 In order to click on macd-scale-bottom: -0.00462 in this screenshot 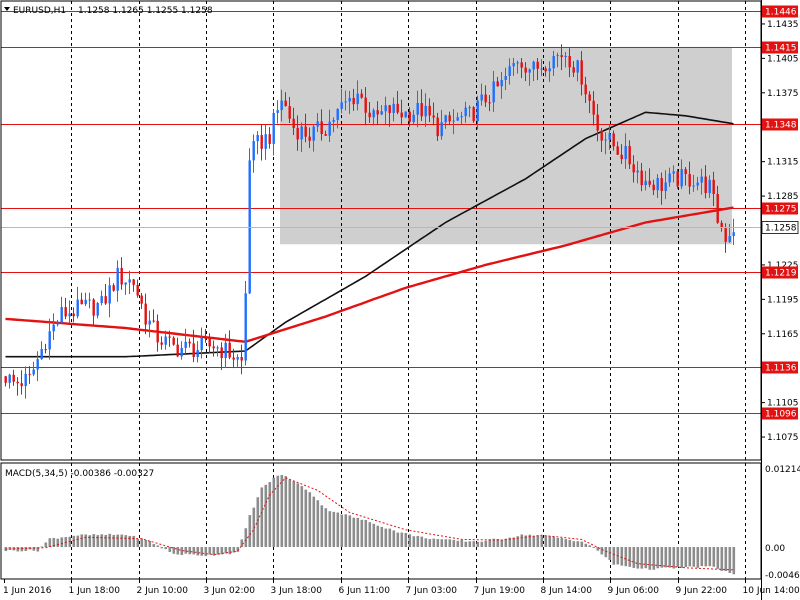, I will do `click(782, 576)`.